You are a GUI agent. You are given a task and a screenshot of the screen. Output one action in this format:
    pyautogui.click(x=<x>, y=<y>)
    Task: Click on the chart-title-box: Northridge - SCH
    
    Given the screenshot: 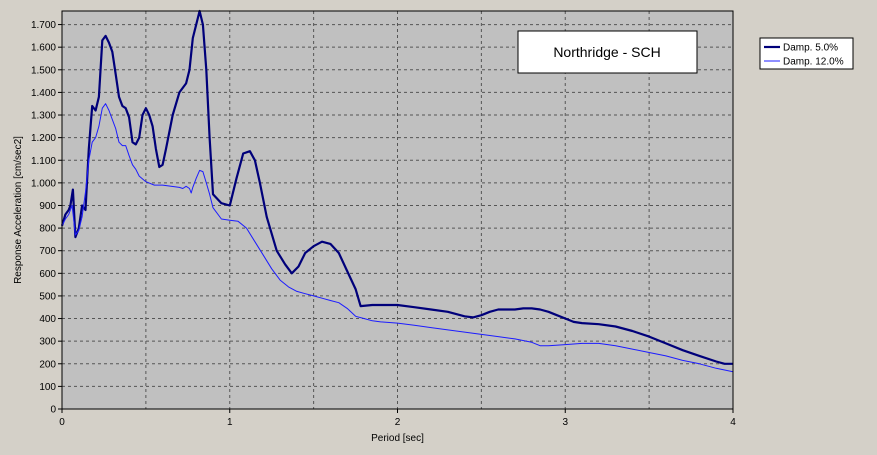 What is the action you would take?
    pyautogui.click(x=607, y=52)
    